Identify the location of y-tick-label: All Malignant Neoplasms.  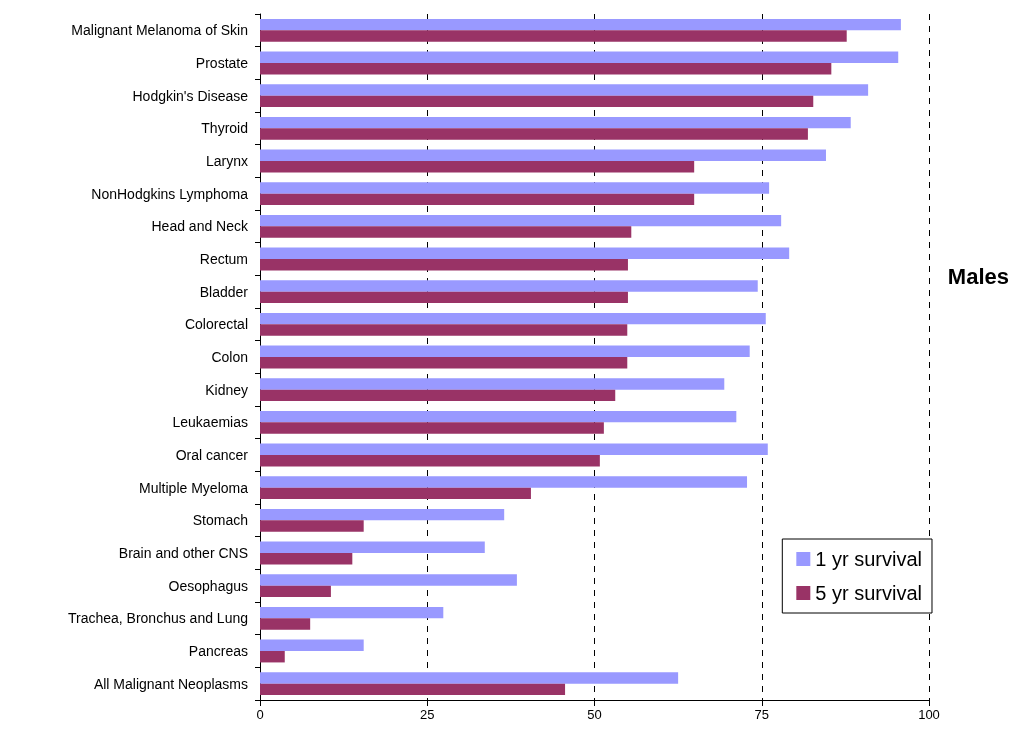
(170, 683).